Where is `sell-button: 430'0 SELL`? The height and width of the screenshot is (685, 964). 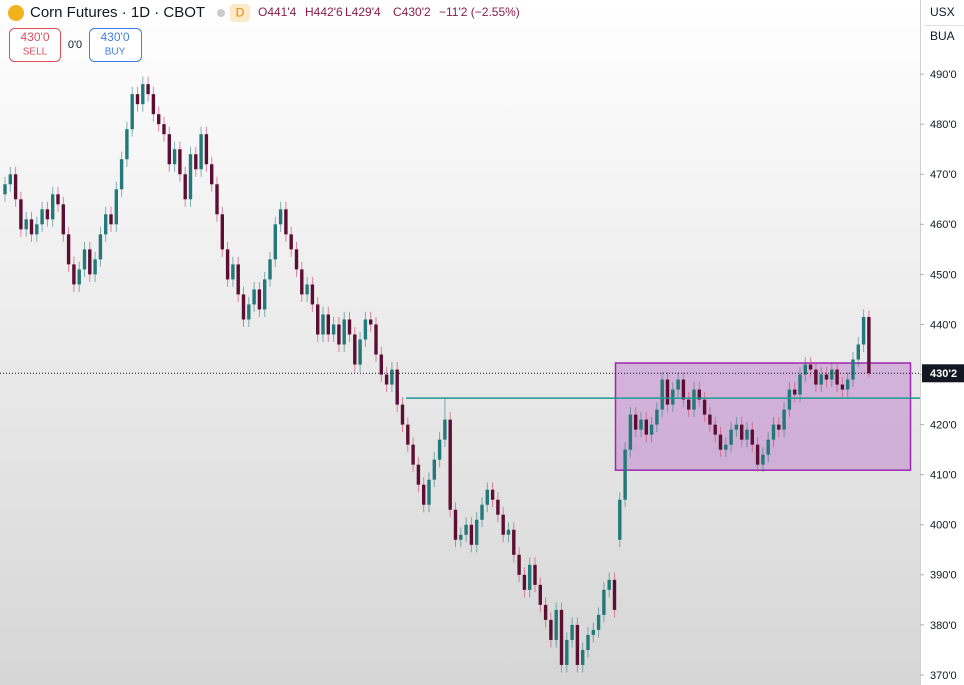 sell-button: 430'0 SELL is located at coordinates (35, 45).